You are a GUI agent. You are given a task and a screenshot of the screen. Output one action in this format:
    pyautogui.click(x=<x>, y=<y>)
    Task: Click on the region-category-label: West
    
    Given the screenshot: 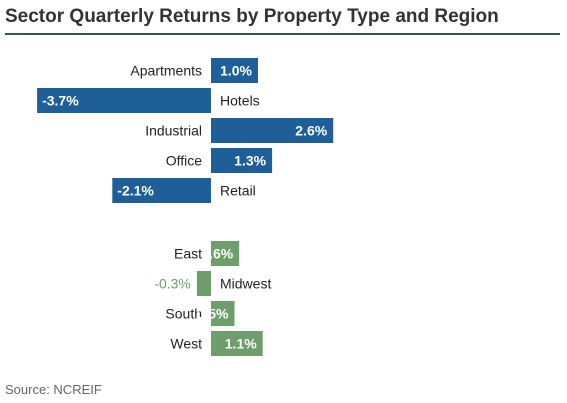 What is the action you would take?
    pyautogui.click(x=186, y=344)
    